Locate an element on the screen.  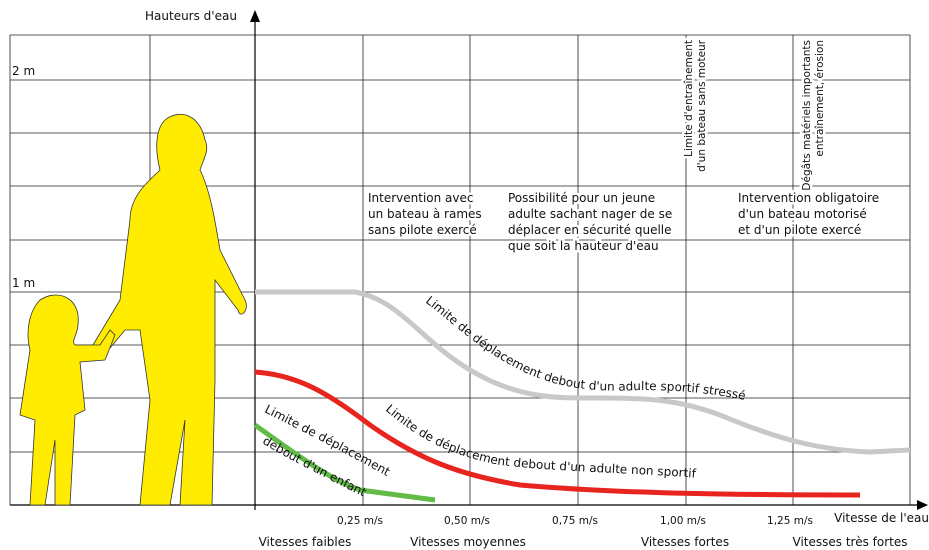
zone-text: d'un bateau motorisé is located at coordinates (802, 214).